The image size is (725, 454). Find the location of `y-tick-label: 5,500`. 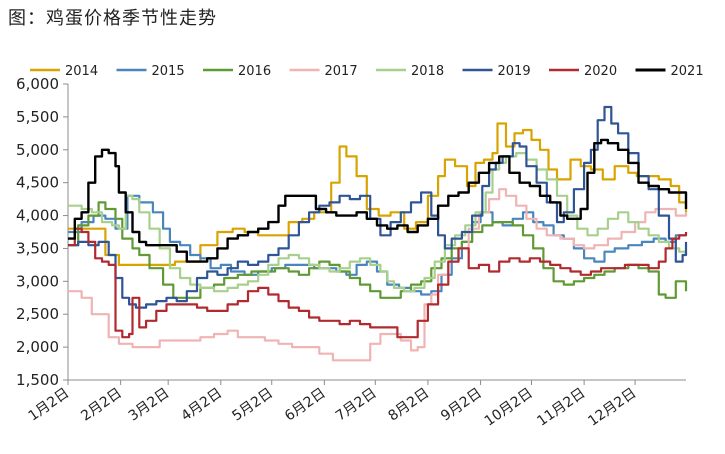

y-tick-label: 5,500 is located at coordinates (37, 117).